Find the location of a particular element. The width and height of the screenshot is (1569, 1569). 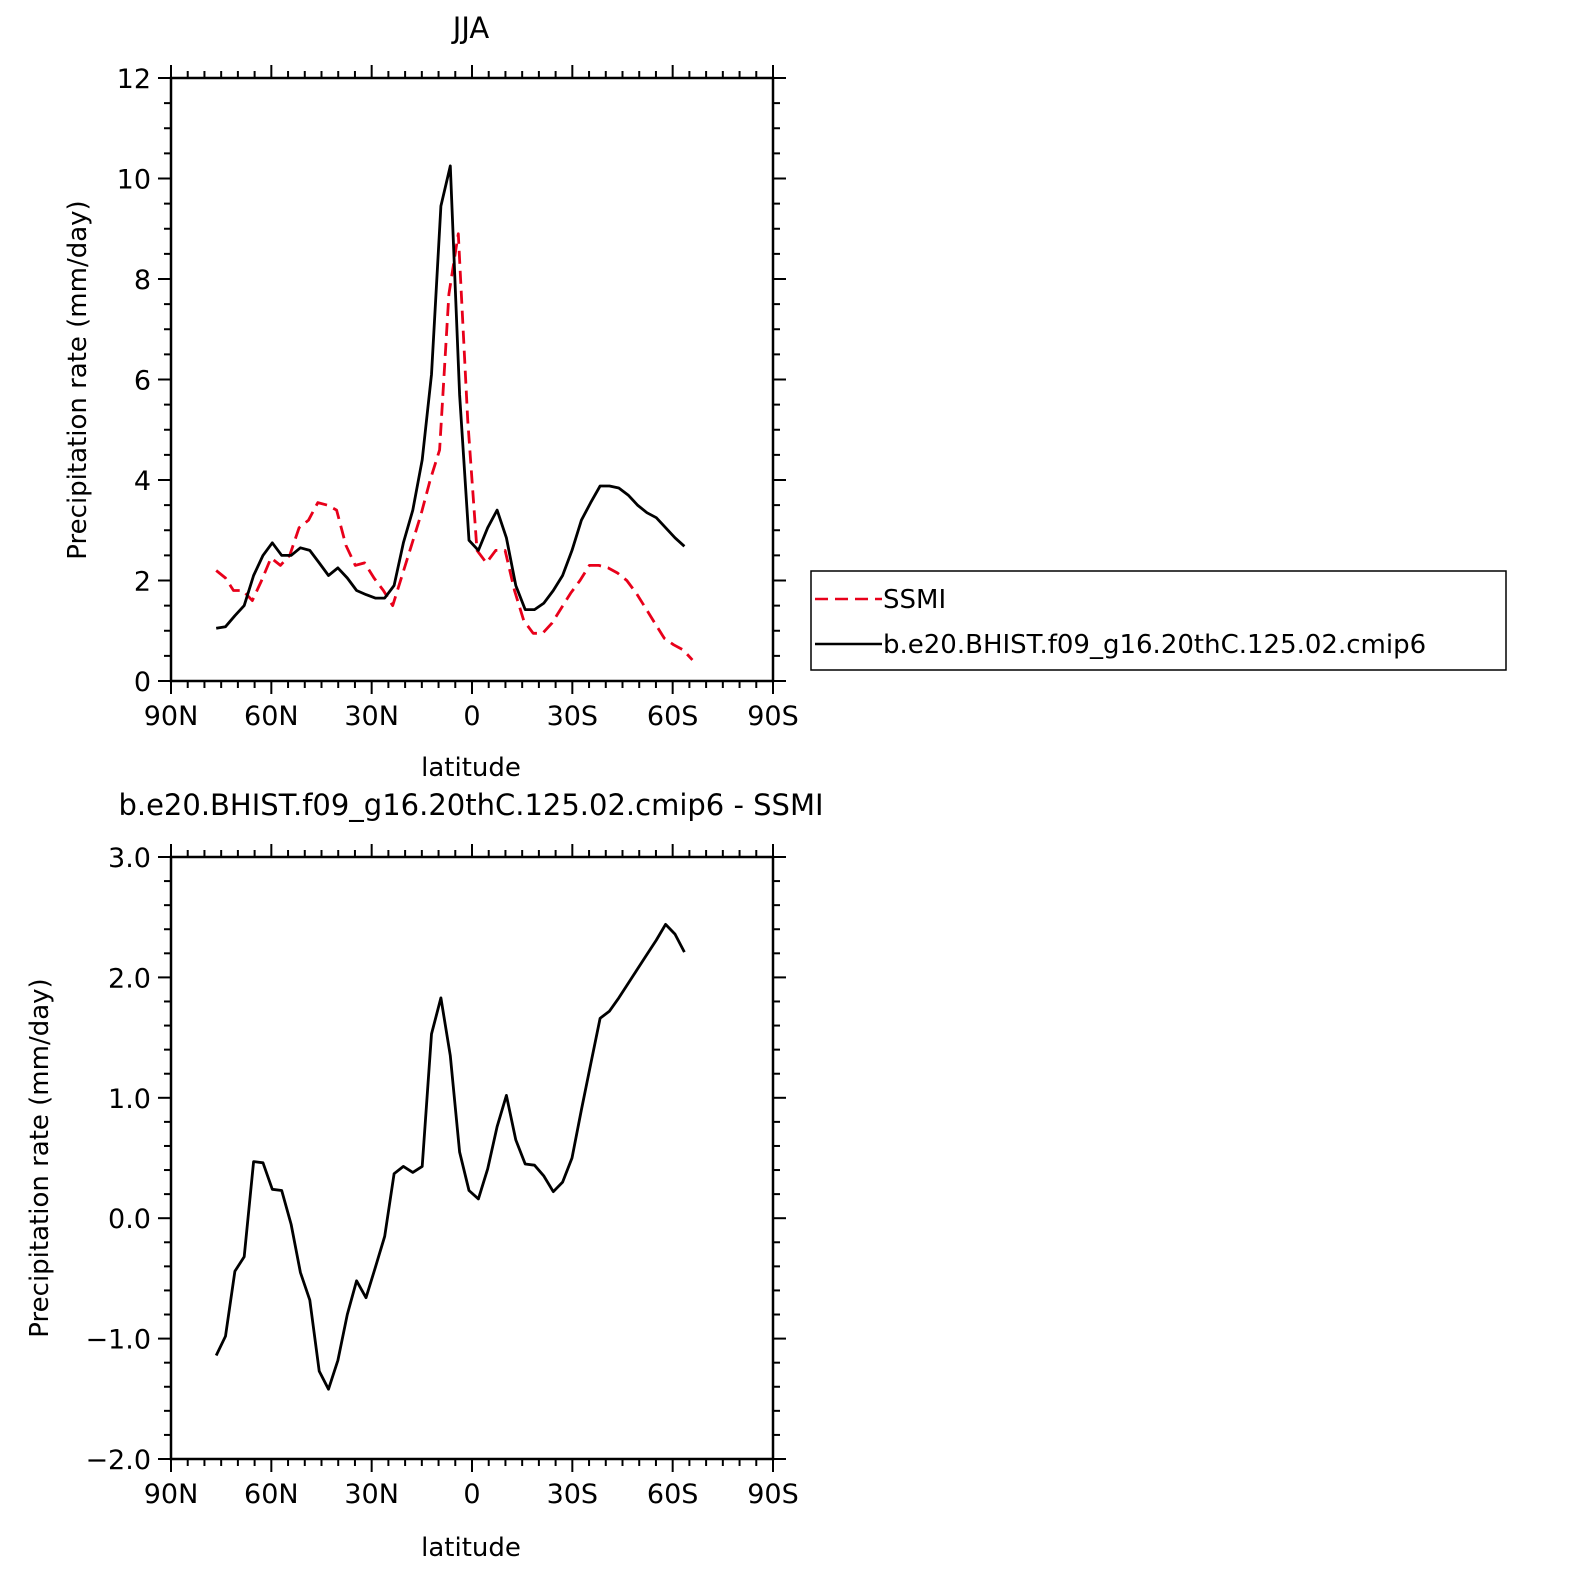

y-tick-label: 2.0 is located at coordinates (129, 978).